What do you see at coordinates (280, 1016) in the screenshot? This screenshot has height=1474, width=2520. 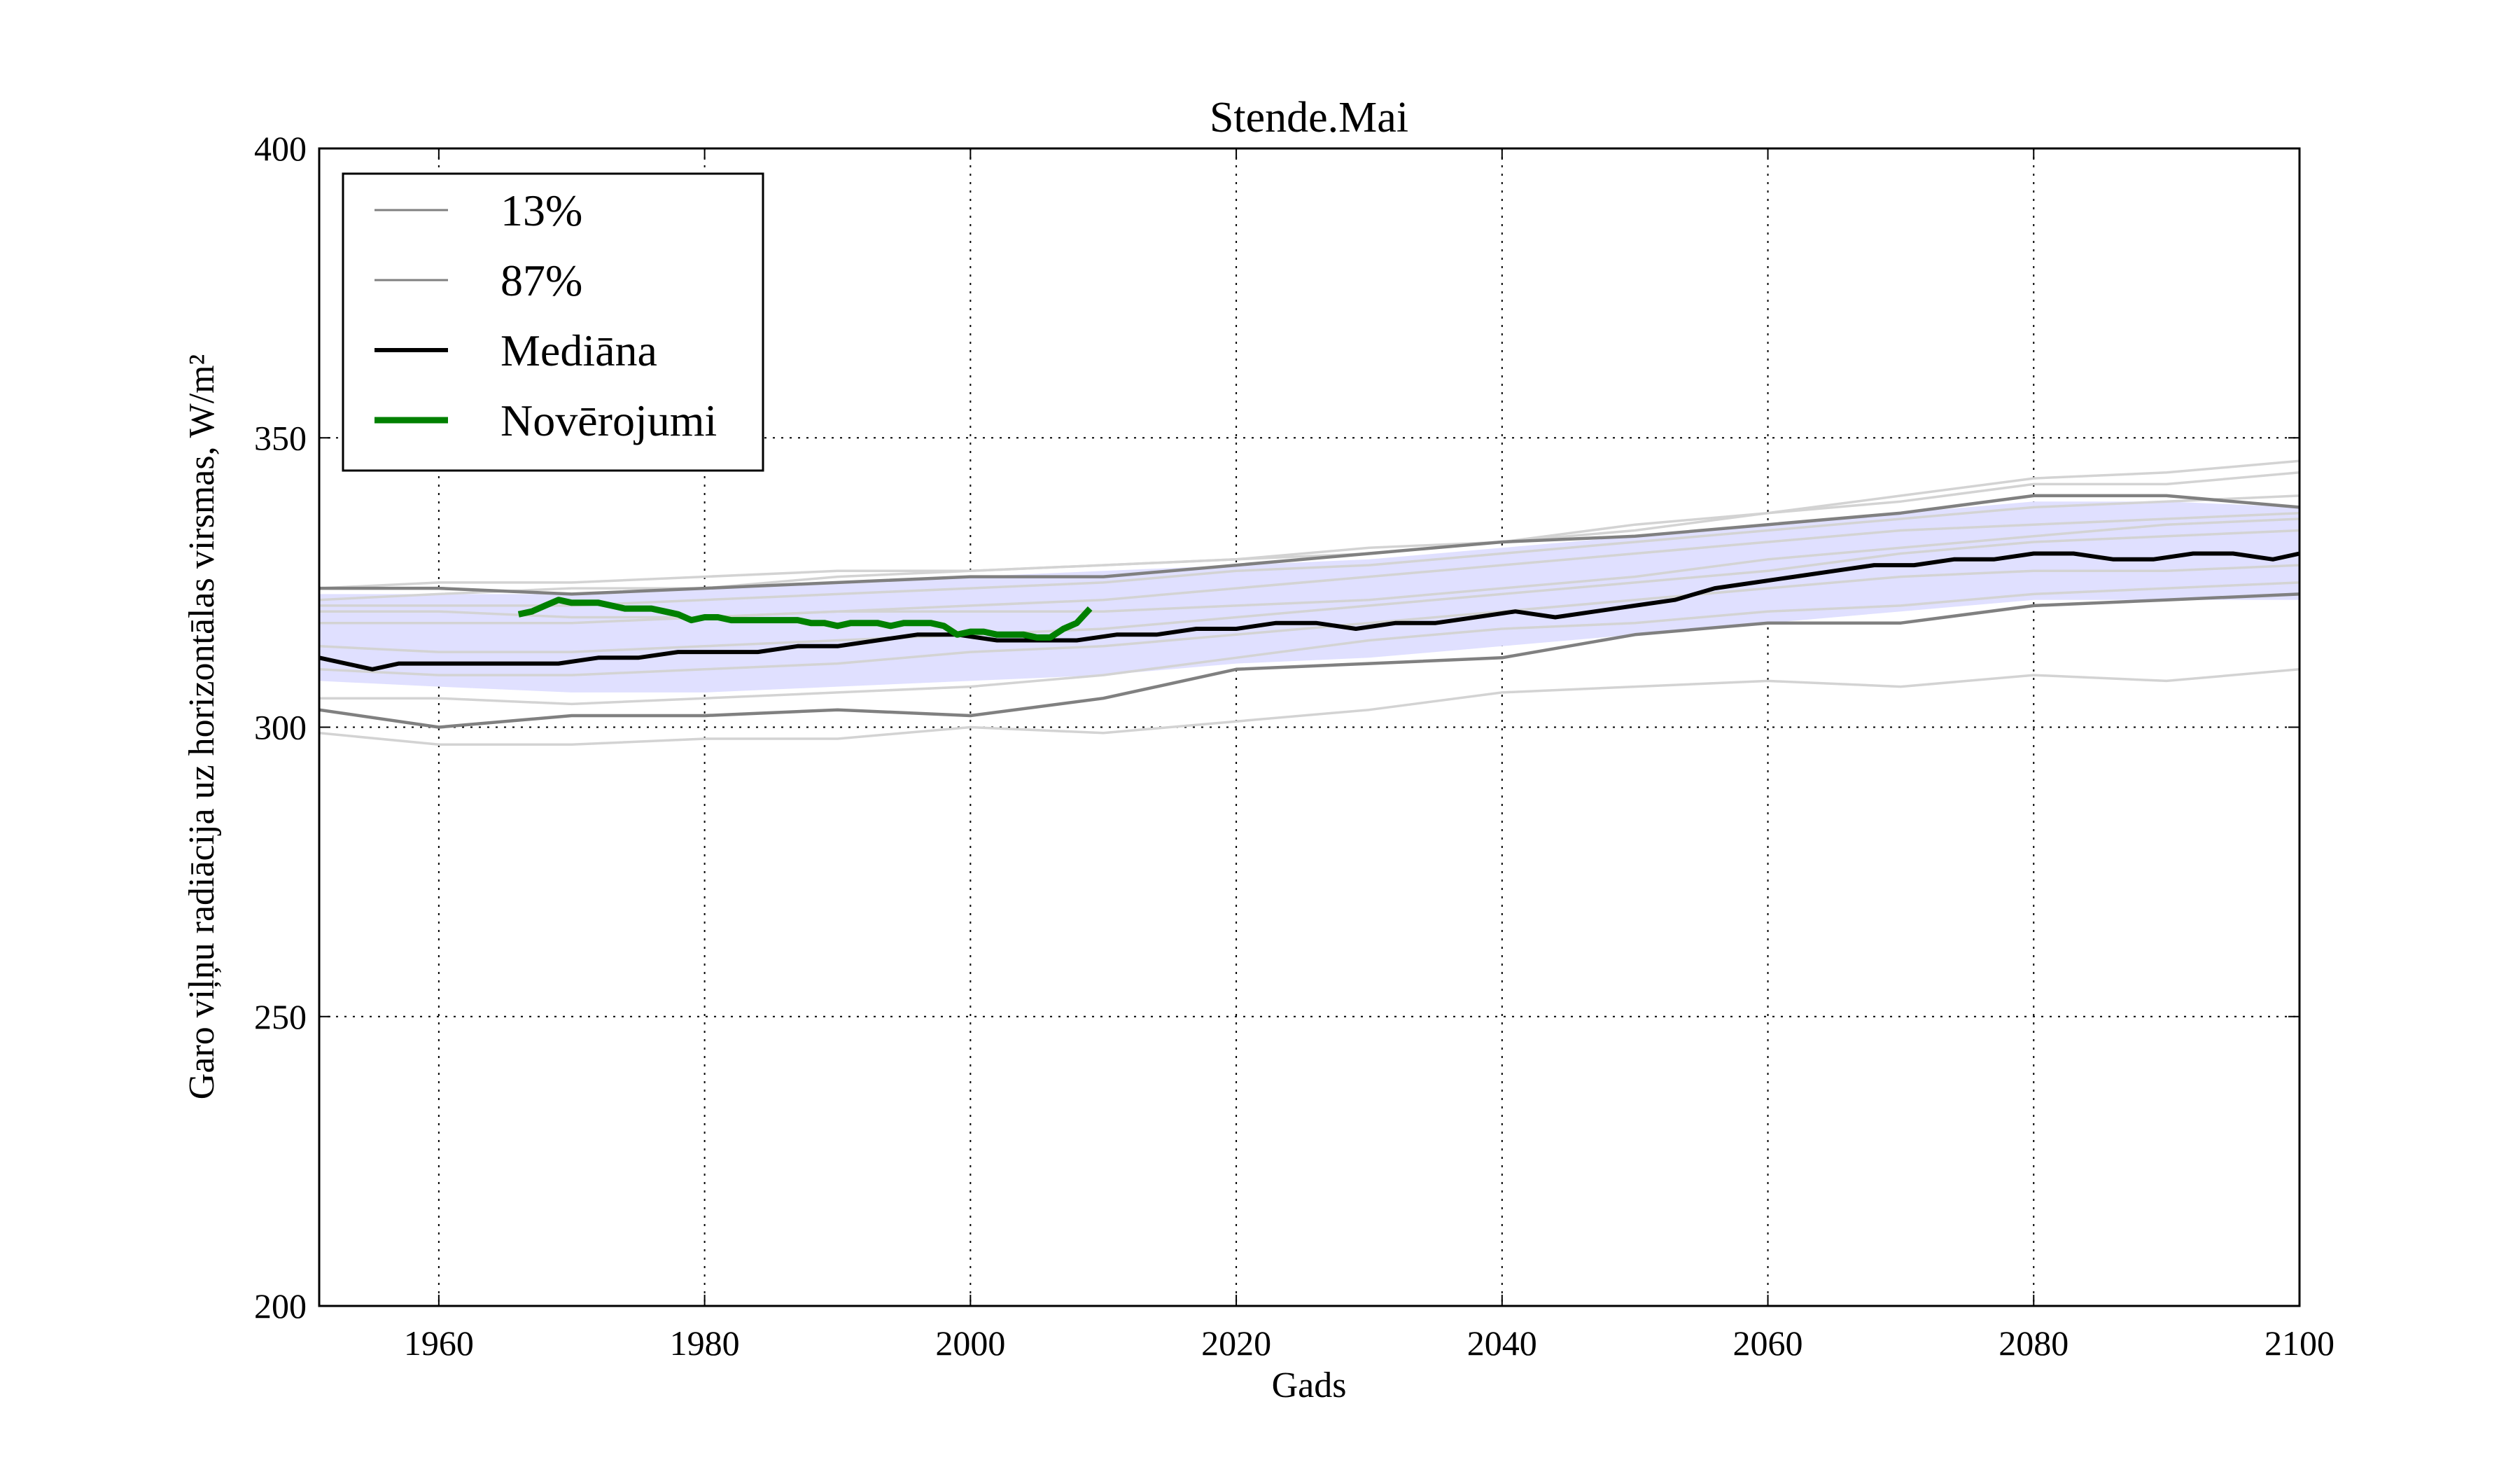 I see `y-tick-label: 250` at bounding box center [280, 1016].